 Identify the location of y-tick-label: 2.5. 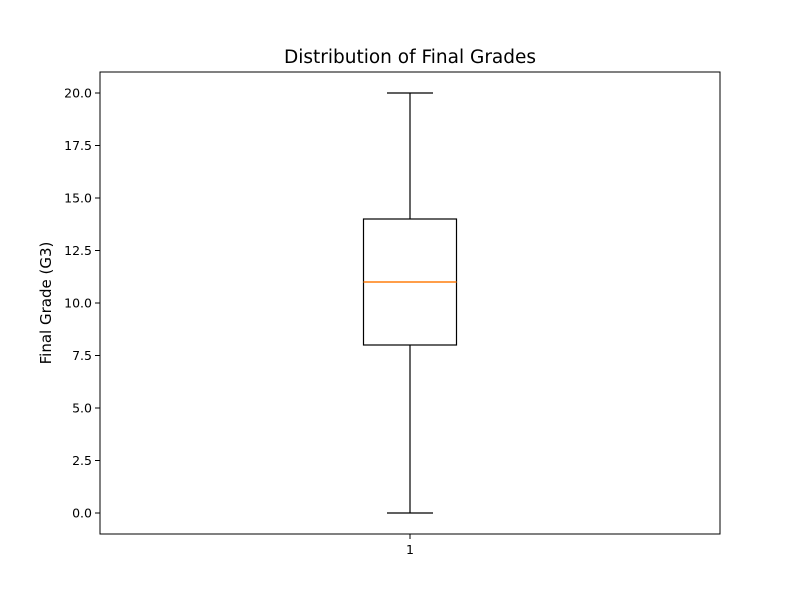
(82, 460).